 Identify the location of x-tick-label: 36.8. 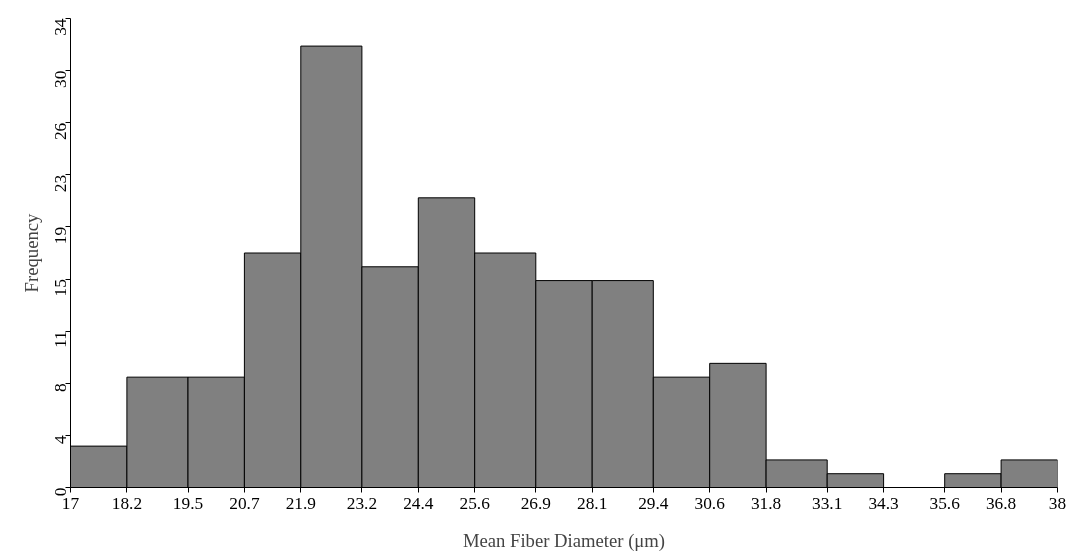
(1001, 503).